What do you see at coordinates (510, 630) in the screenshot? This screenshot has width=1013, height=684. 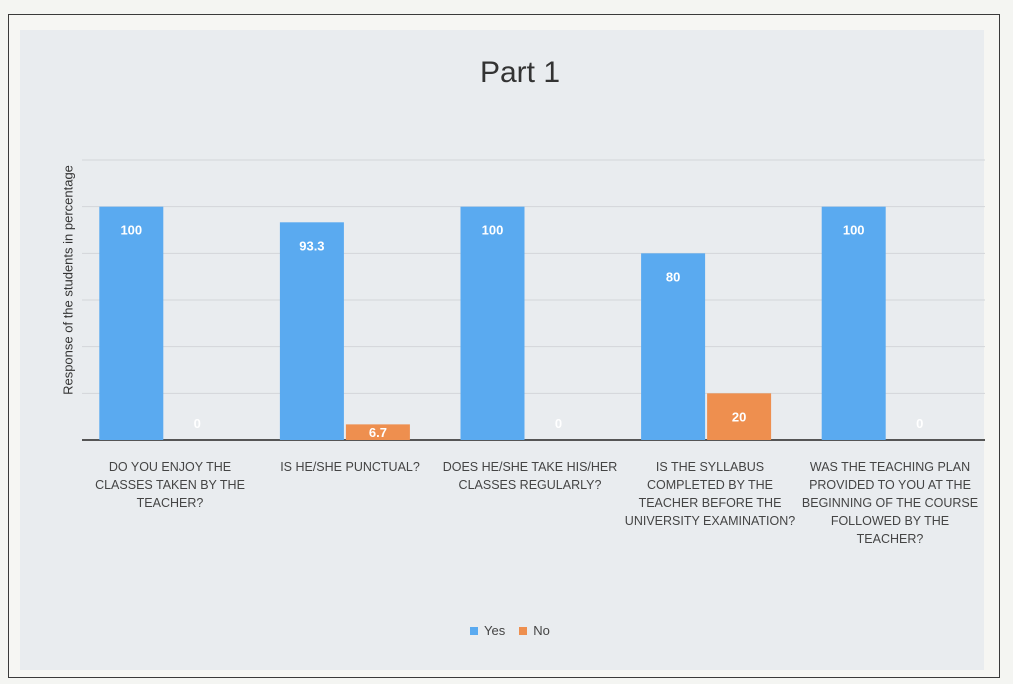 I see `legend: Yes No` at bounding box center [510, 630].